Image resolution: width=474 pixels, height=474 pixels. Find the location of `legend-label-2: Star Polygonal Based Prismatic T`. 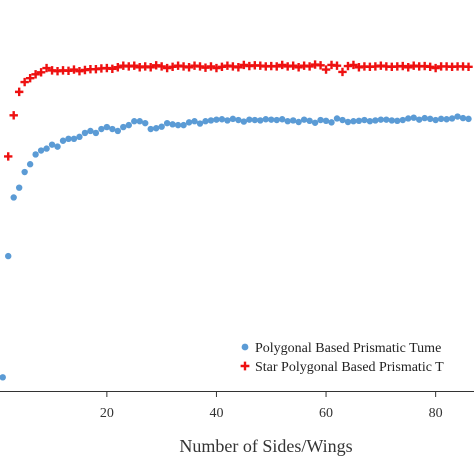

legend-label-2: Star Polygonal Based Prismatic T is located at coordinates (349, 367).